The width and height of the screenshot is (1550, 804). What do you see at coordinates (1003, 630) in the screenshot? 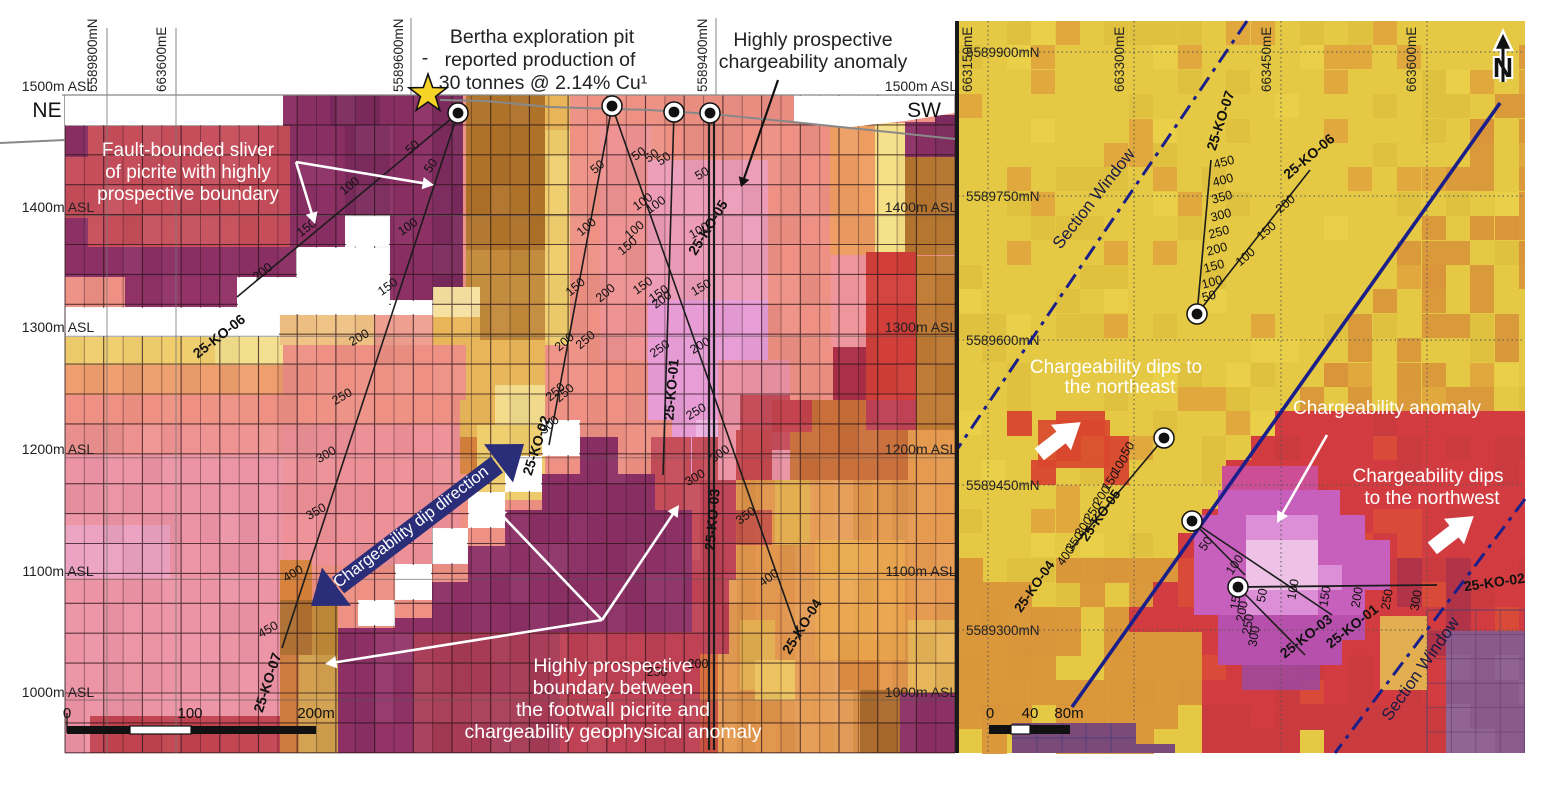
I see `svg-text: 5589300mN` at bounding box center [1003, 630].